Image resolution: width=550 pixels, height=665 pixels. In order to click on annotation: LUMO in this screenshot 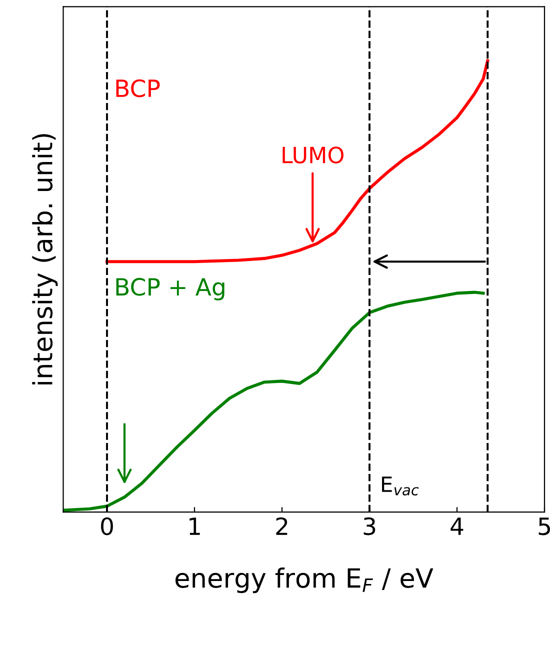, I will do `click(313, 155)`.